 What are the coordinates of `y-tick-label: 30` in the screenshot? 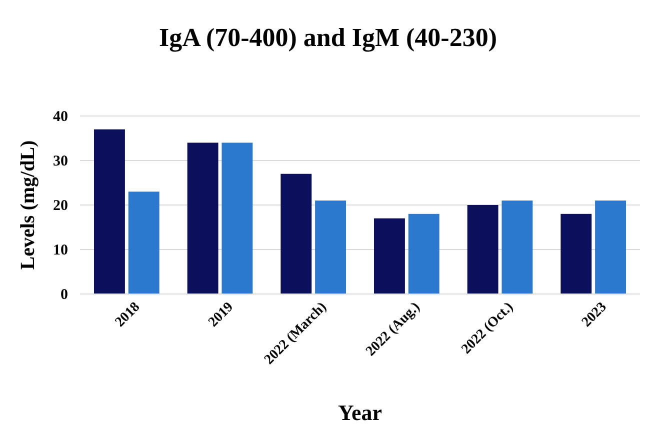 It's located at (60, 161).